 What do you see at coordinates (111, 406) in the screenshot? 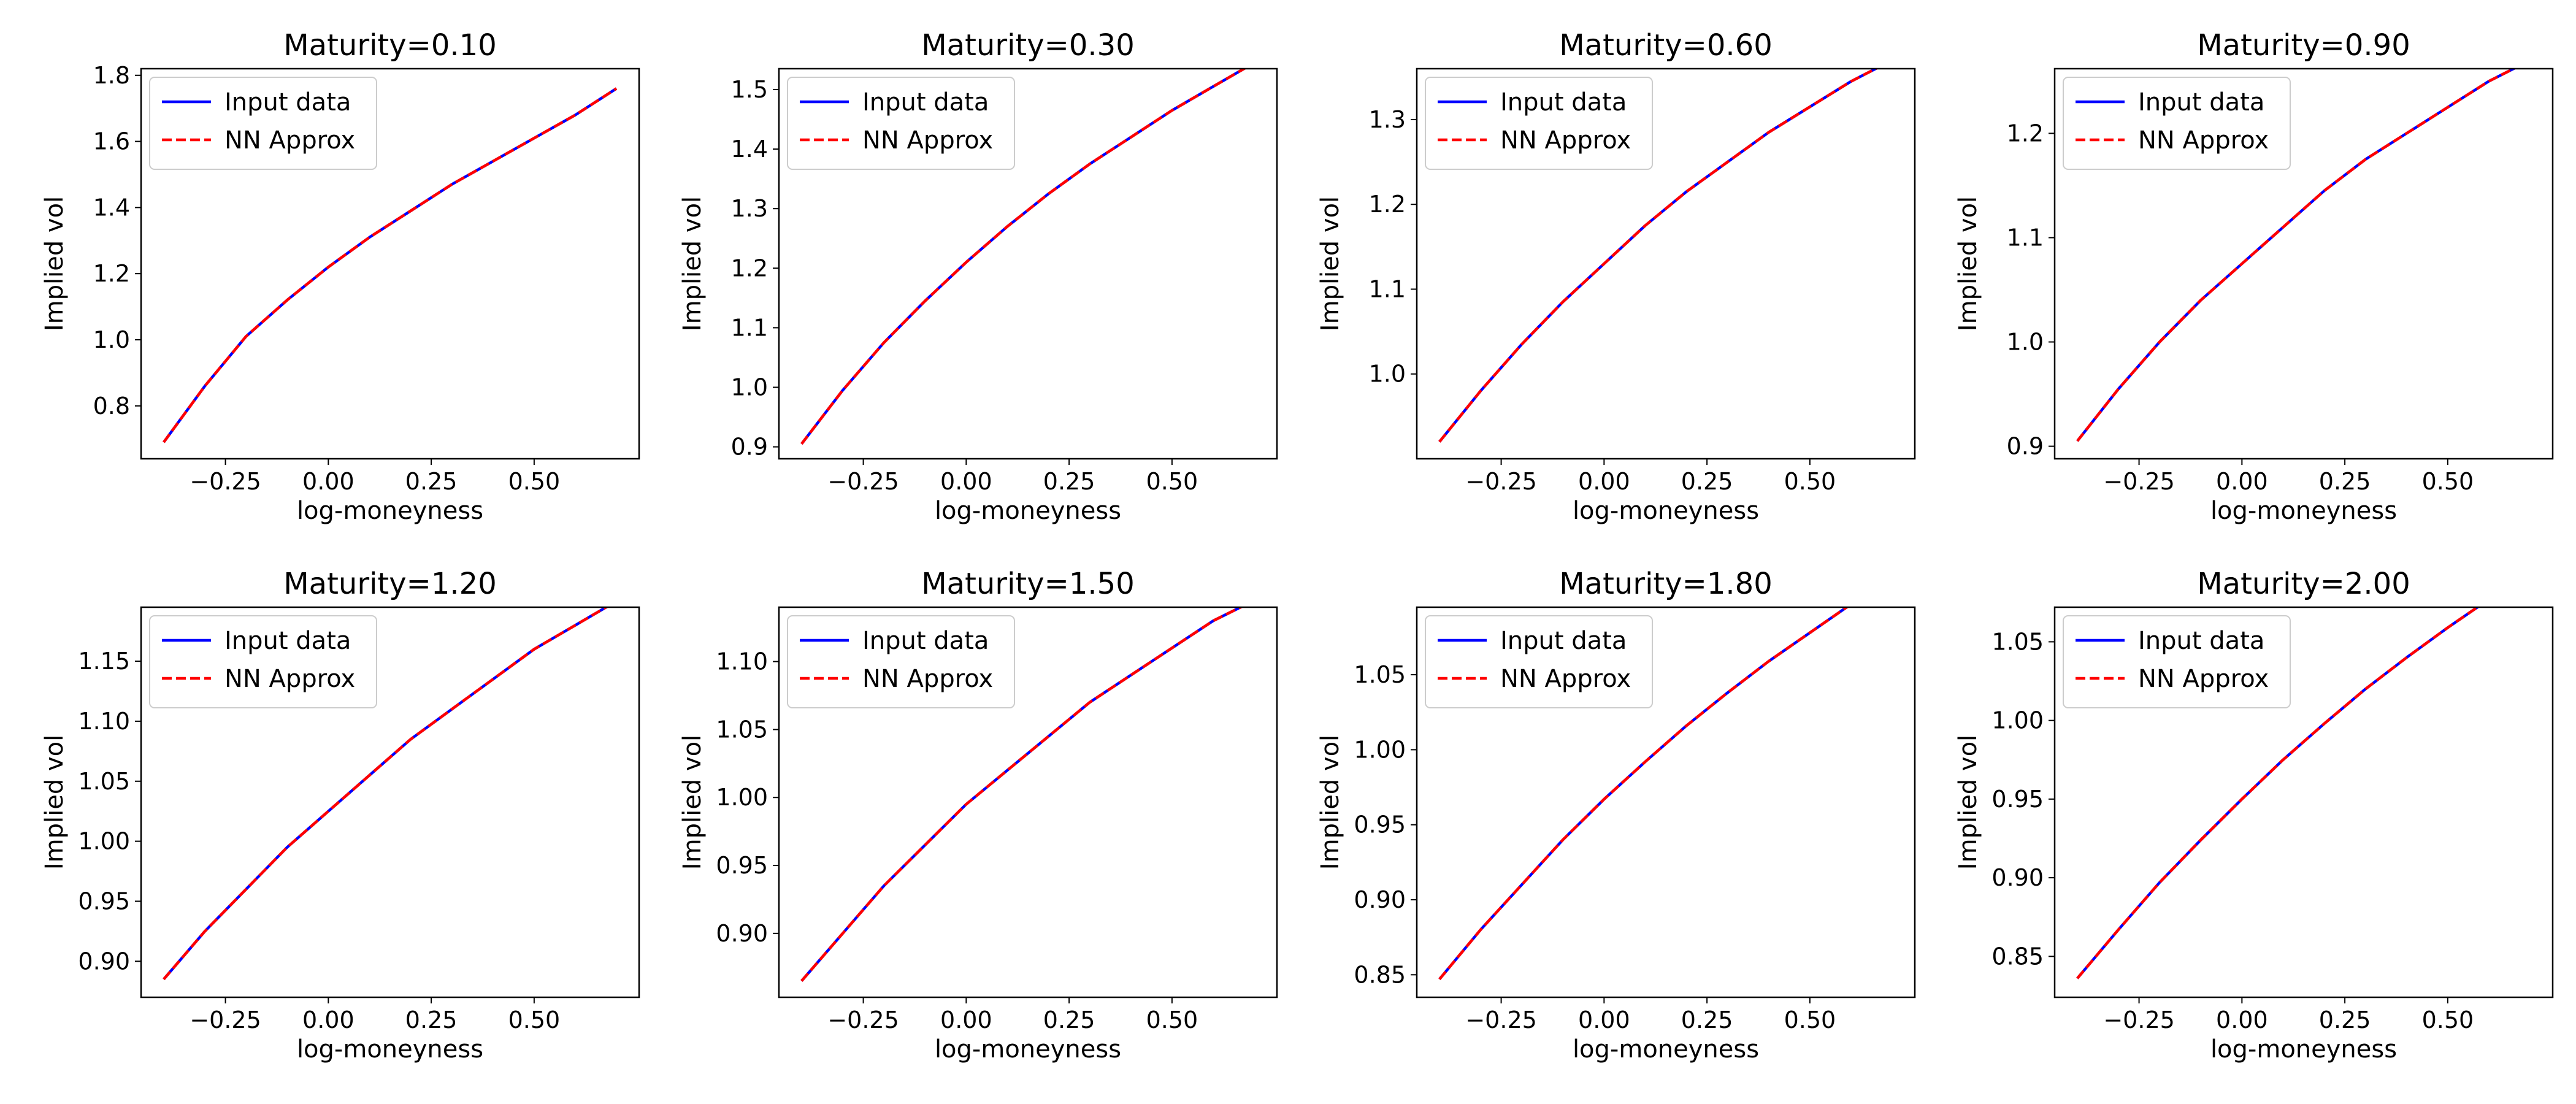
I see `y-tick-label: 0.8` at bounding box center [111, 406].